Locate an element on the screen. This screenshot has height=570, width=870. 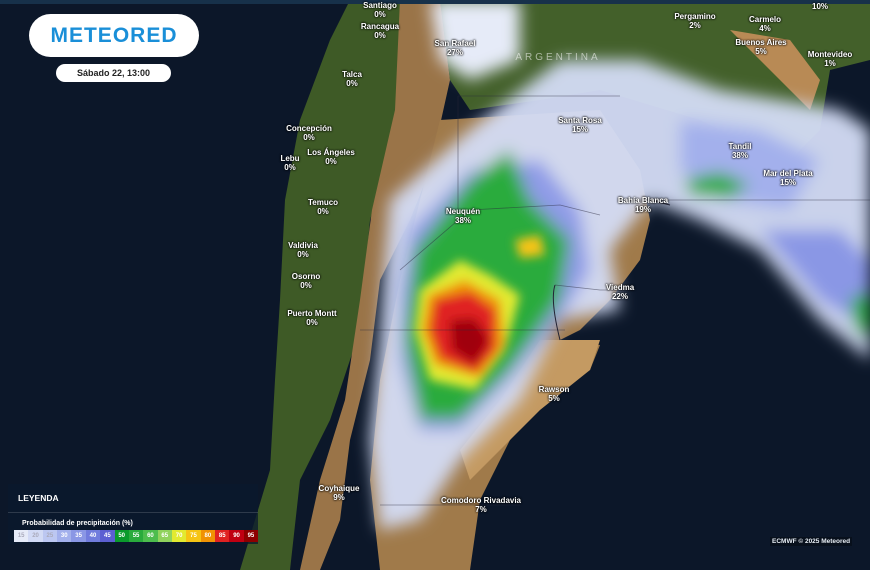
city-name: Rawson is located at coordinates (554, 389).